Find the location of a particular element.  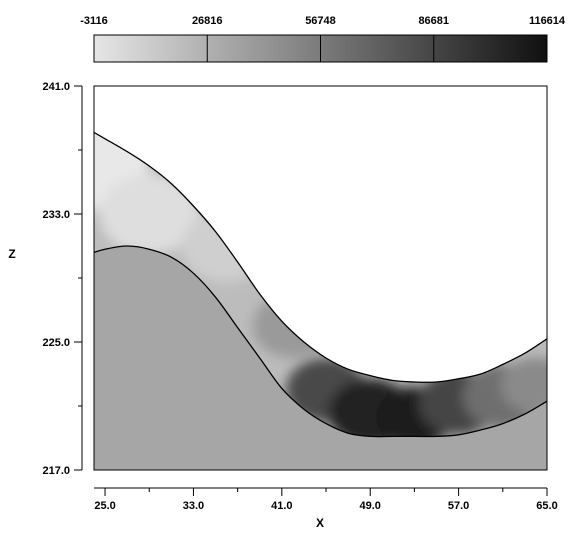

colorbar-tick-label: 26816 is located at coordinates (207, 21).